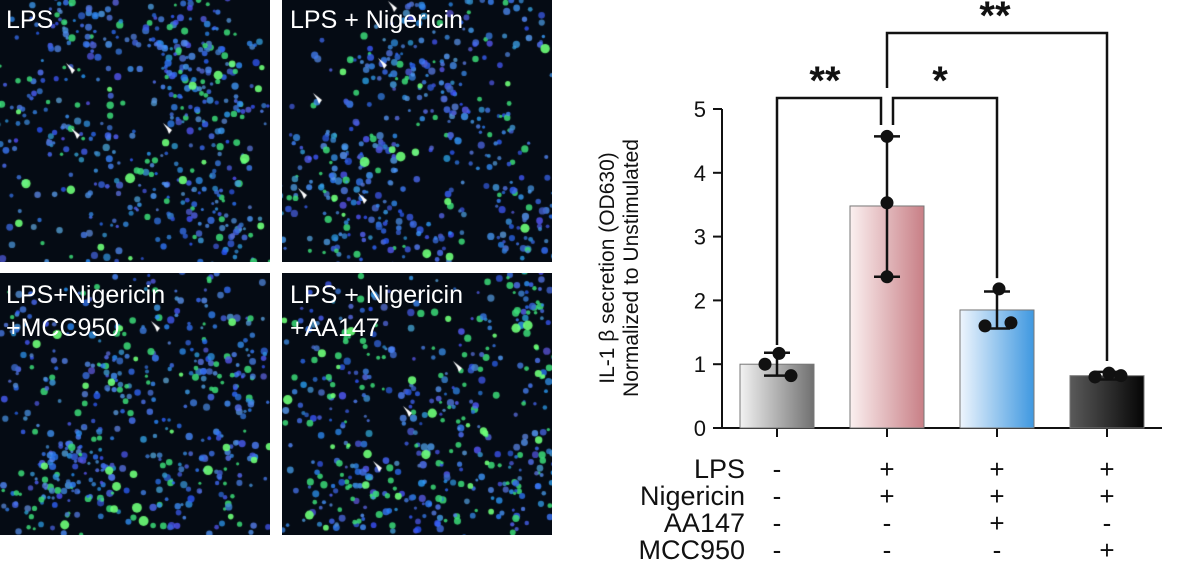 The height and width of the screenshot is (565, 1183). Describe the element at coordinates (940, 81) in the screenshot. I see `significance-label: *` at that location.